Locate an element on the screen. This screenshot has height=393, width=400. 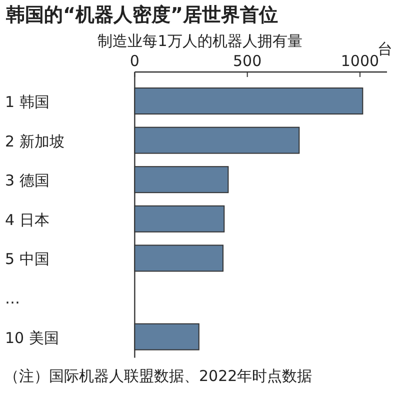
y-tick-label: 3 德国 is located at coordinates (27, 181).